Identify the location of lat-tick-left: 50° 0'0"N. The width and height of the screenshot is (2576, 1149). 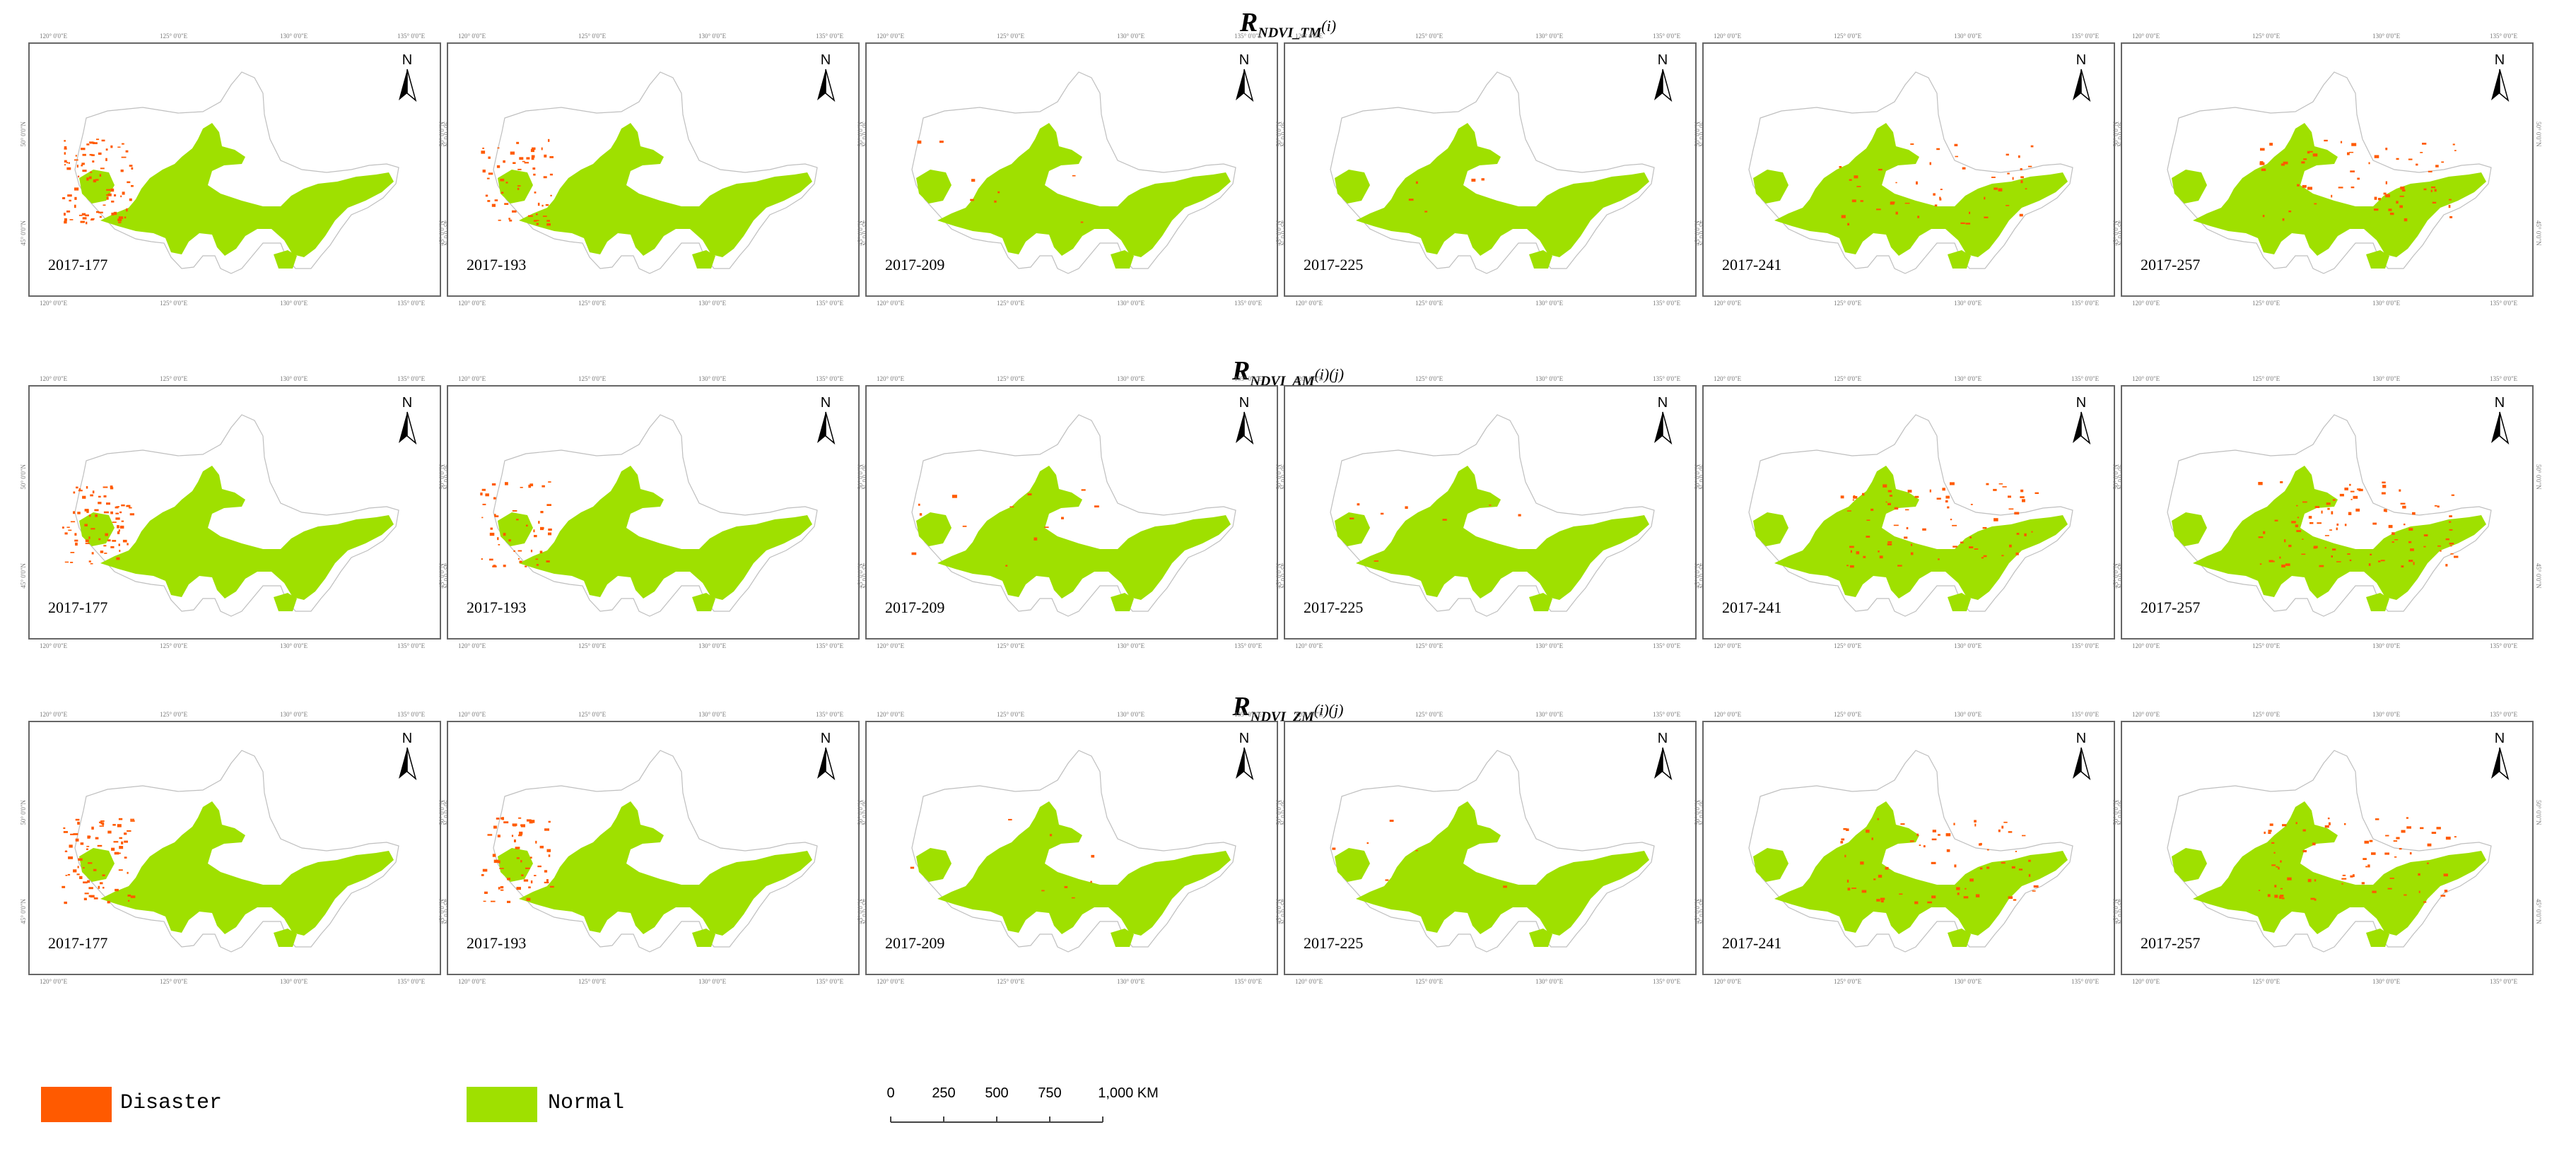
(1279, 812).